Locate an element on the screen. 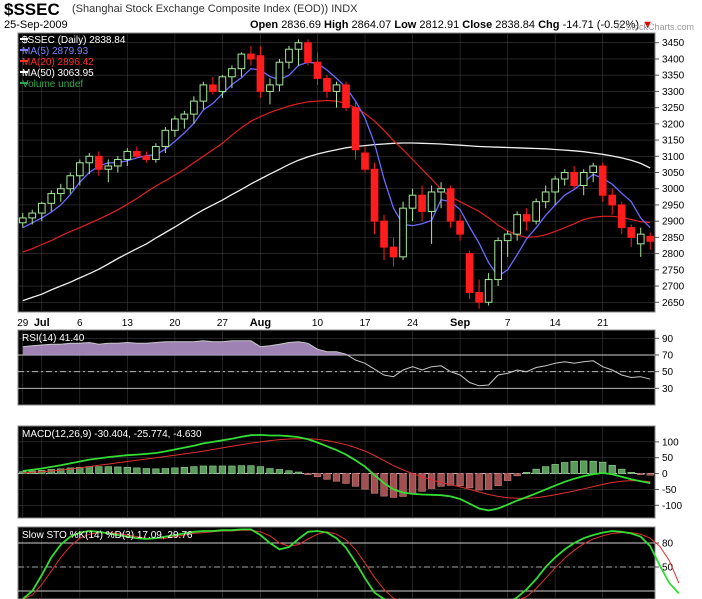  legend-entry: MA(20) 2896.42 is located at coordinates (58, 62).